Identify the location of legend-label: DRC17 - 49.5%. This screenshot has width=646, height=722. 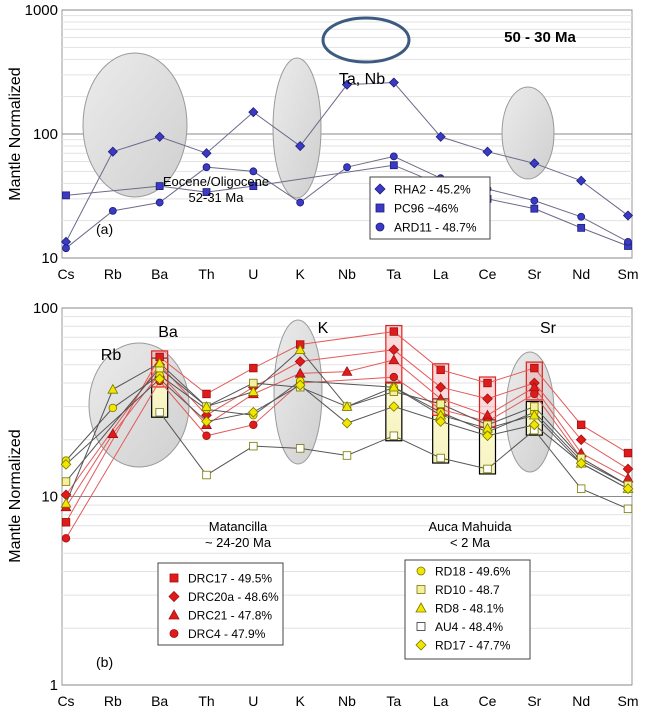
(230, 579).